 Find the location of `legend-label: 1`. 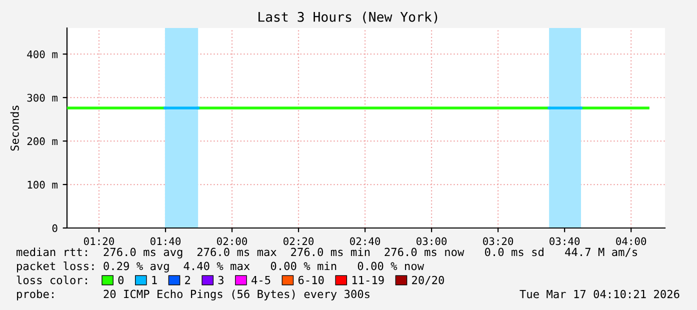

legend-label: 1 is located at coordinates (154, 280).